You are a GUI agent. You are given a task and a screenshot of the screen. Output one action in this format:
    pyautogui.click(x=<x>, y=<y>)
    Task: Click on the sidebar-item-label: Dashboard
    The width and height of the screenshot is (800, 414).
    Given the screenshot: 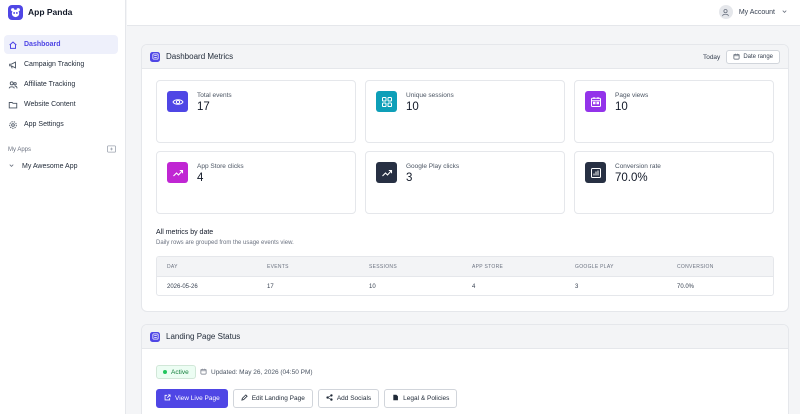 What is the action you would take?
    pyautogui.click(x=42, y=44)
    